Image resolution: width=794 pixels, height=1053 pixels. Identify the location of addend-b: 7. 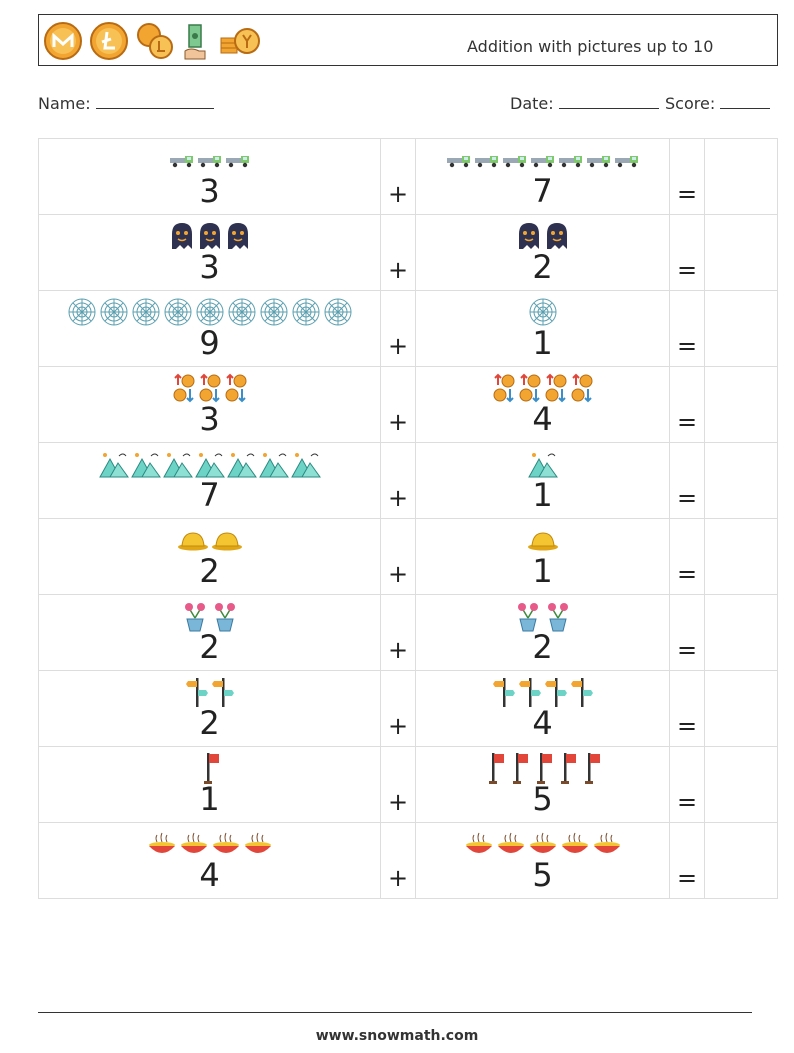
(542, 191).